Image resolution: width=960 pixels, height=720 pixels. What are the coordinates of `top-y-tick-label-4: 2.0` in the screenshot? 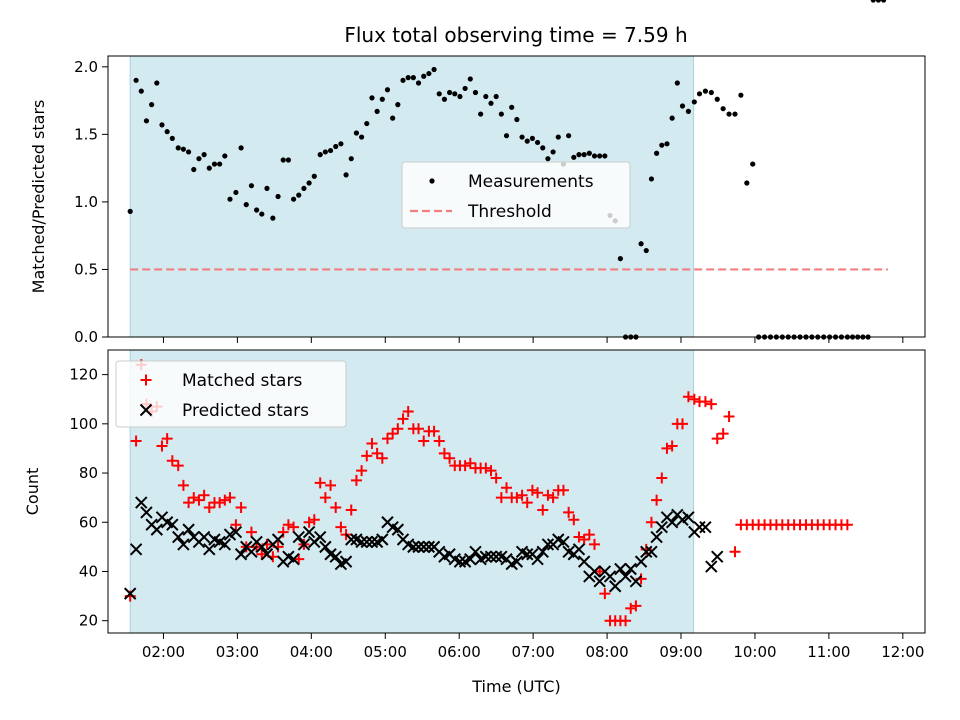 It's located at (86, 67).